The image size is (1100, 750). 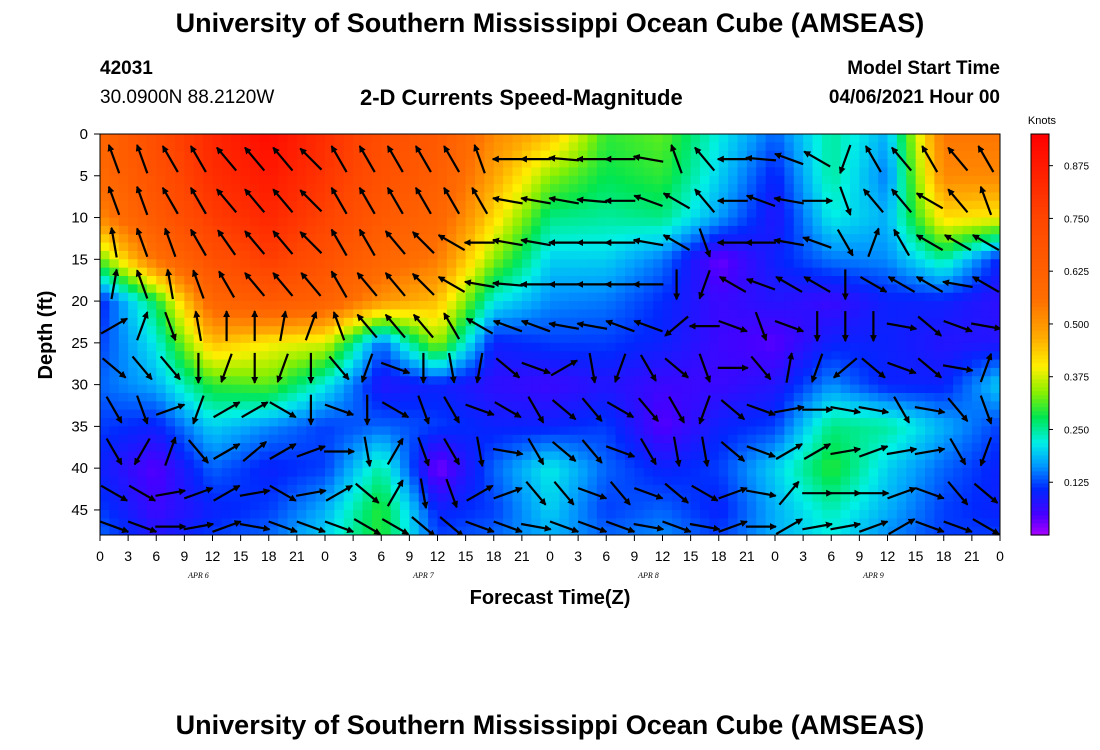 I want to click on x-tick-label: 12, so click(x=213, y=556).